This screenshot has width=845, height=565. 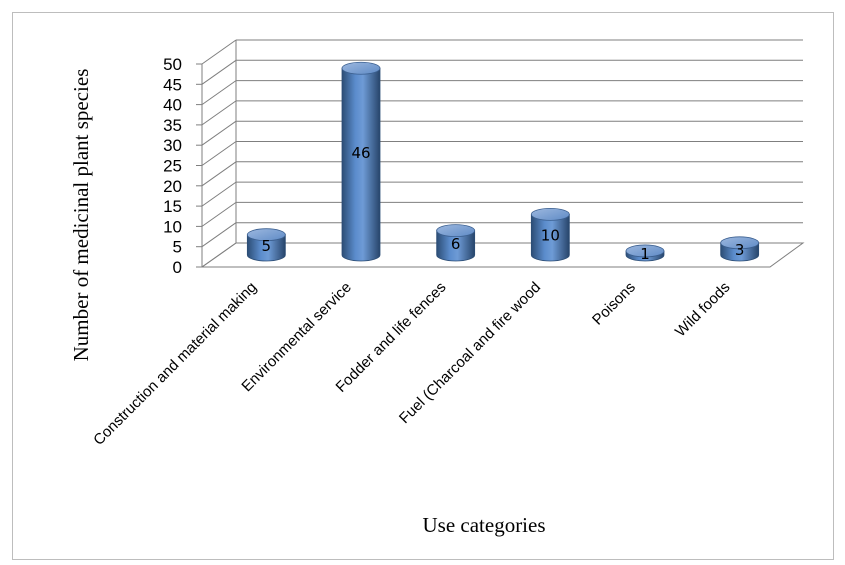 What do you see at coordinates (483, 525) in the screenshot?
I see `x-axis-title: Use categories` at bounding box center [483, 525].